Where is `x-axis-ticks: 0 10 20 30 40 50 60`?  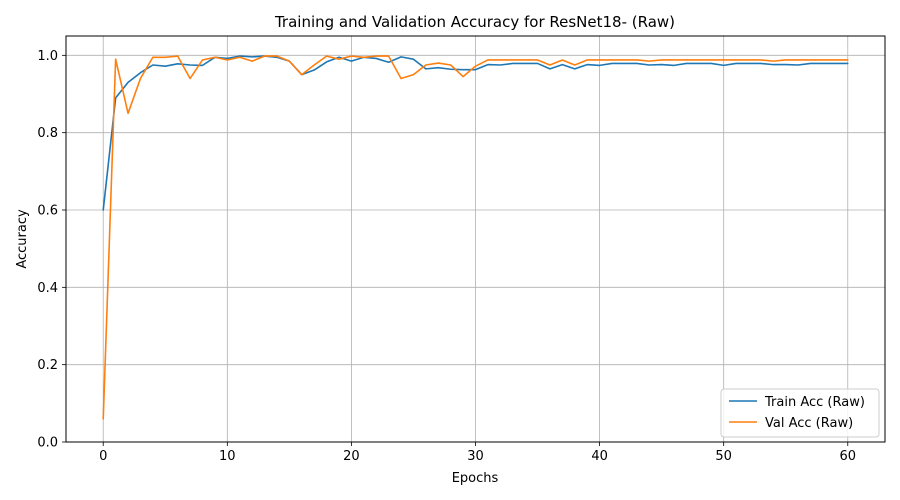 x-axis-ticks: 0 10 20 30 40 50 60 is located at coordinates (477, 453).